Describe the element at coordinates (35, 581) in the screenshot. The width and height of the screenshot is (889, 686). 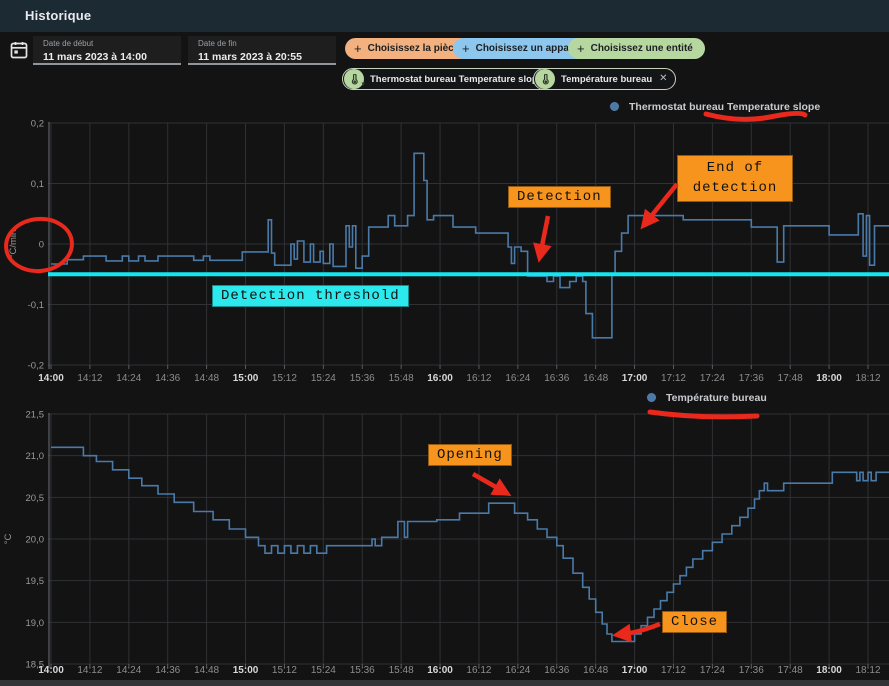
I see `svg-text: 19,5` at that location.